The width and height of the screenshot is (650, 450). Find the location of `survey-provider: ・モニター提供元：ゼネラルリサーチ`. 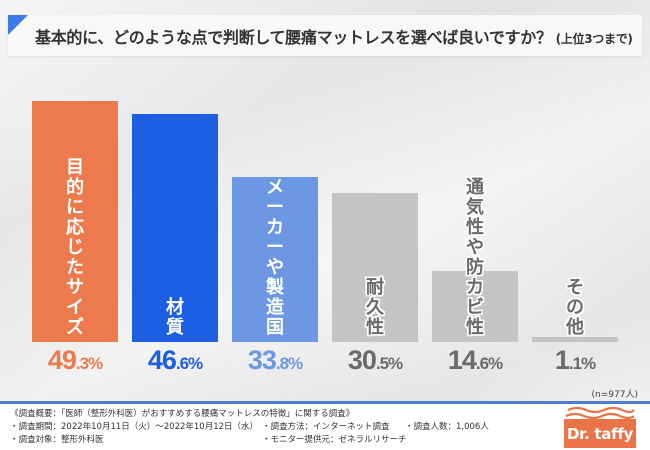

survey-provider: ・モニター提供元：ゼネラルリサーチ is located at coordinates (334, 440).